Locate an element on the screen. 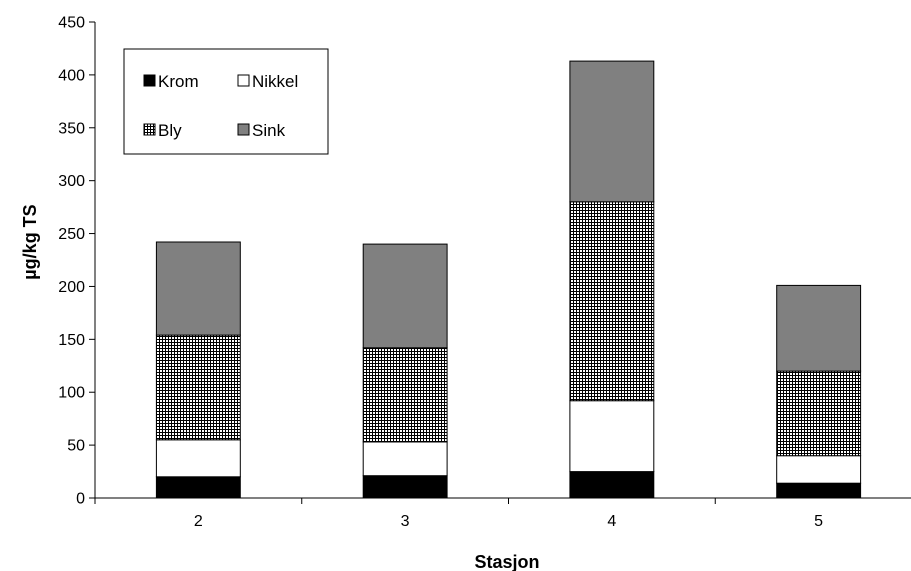 This screenshot has width=911, height=571. y-tick-label: 300 is located at coordinates (71, 181).